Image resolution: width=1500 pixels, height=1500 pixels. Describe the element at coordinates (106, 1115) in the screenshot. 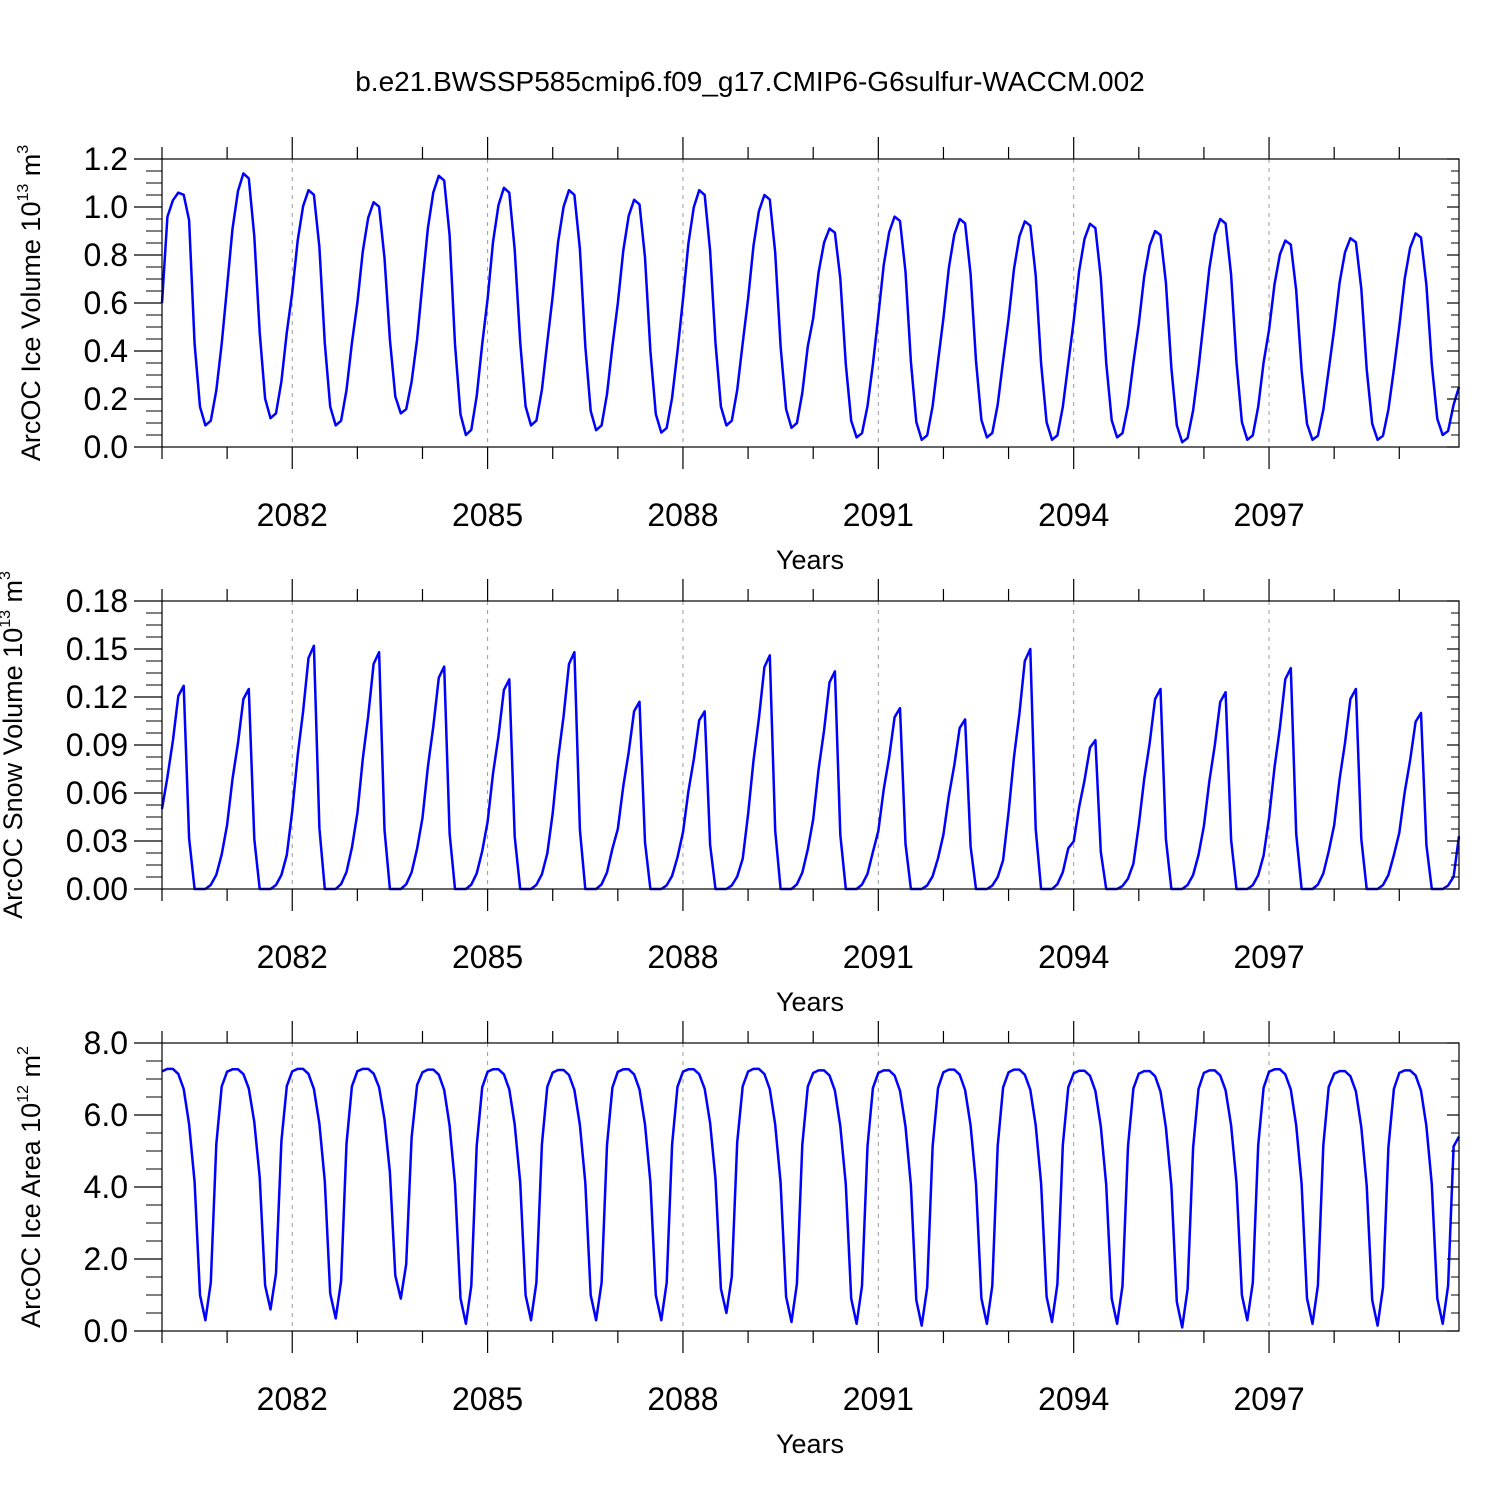

I see `y-tick-label: 6.0` at that location.